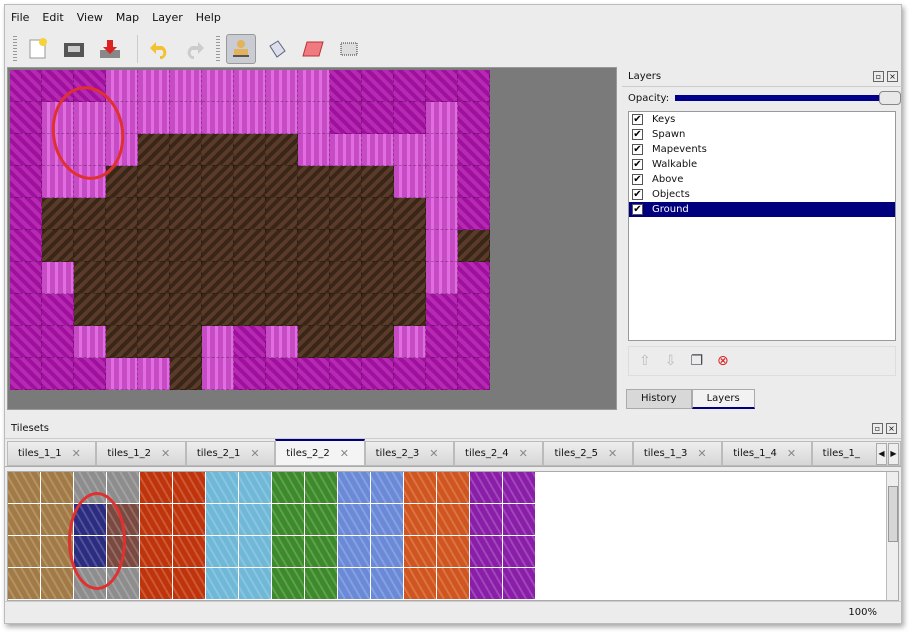 Image resolution: width=909 pixels, height=632 pixels. I want to click on float-icon: ▫, so click(878, 76).